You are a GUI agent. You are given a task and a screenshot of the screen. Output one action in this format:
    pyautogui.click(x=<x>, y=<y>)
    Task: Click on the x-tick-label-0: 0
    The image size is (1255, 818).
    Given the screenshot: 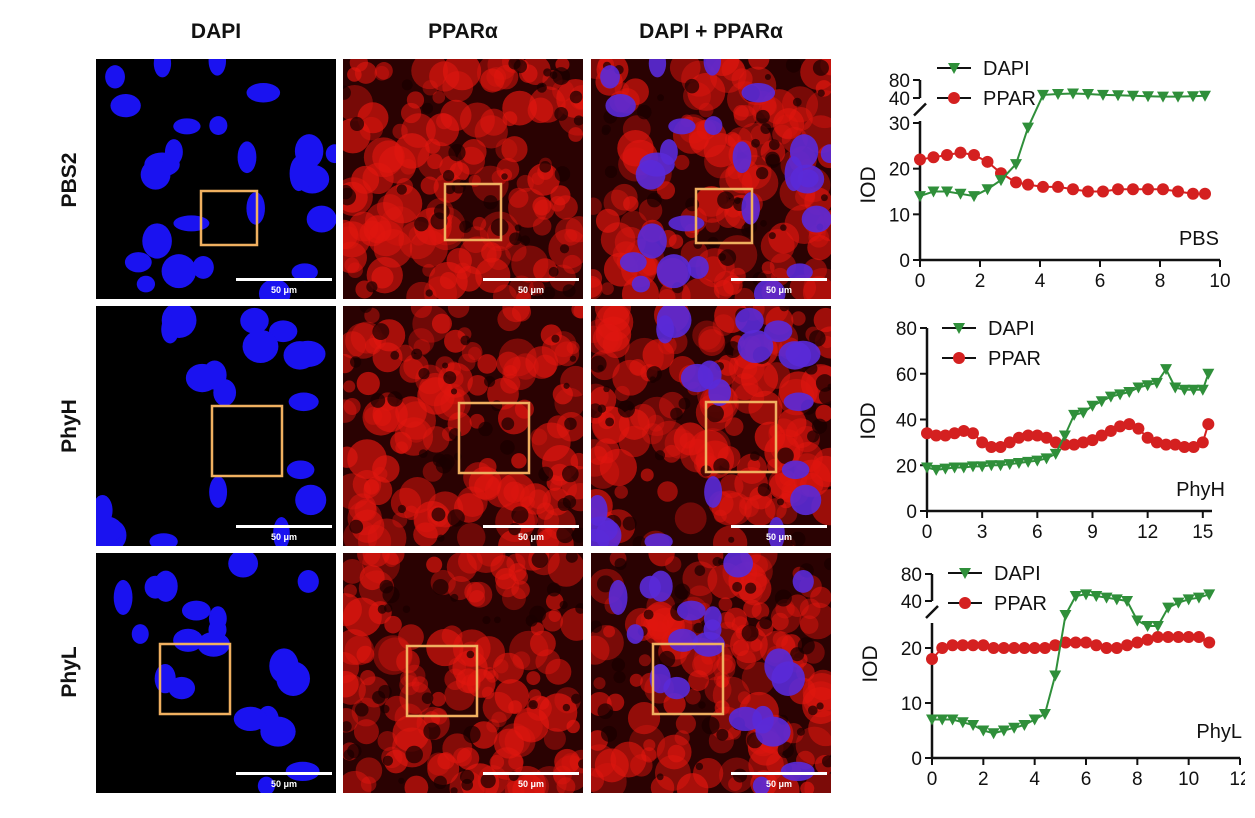 What is the action you would take?
    pyautogui.click(x=927, y=532)
    